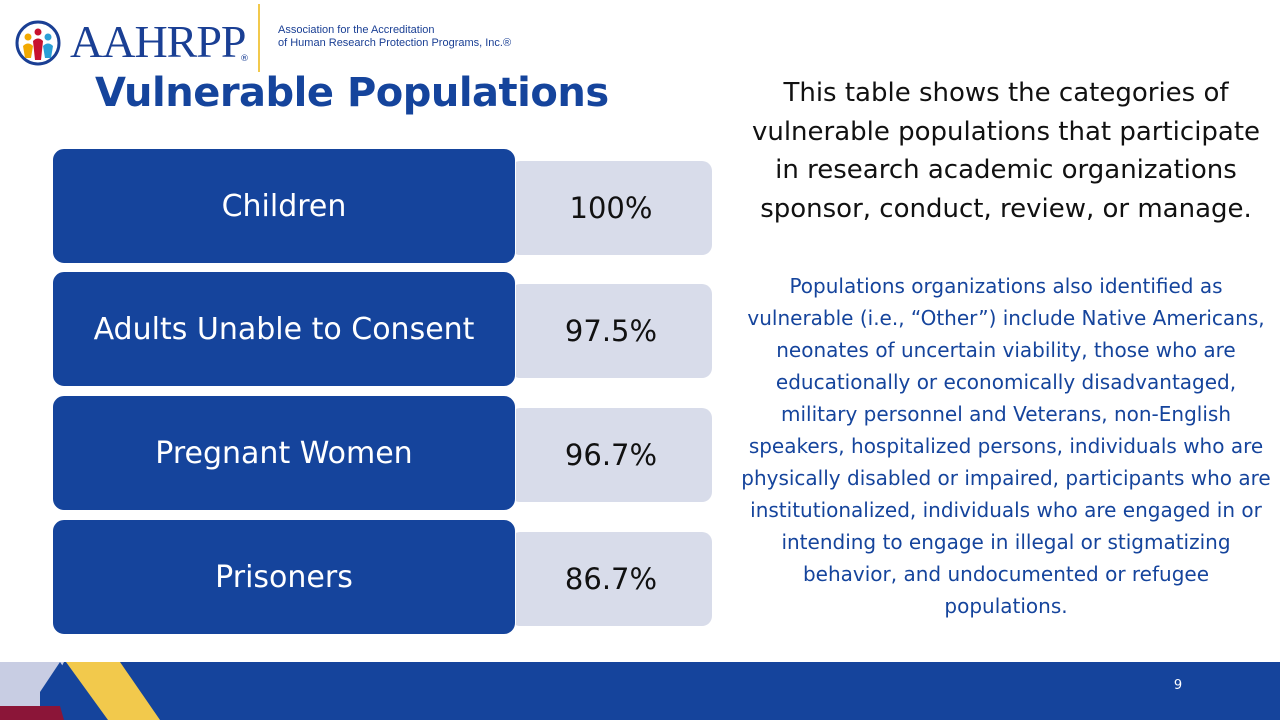 The width and height of the screenshot is (1280, 720). I want to click on logo-registered-mark: ®, so click(244, 59).